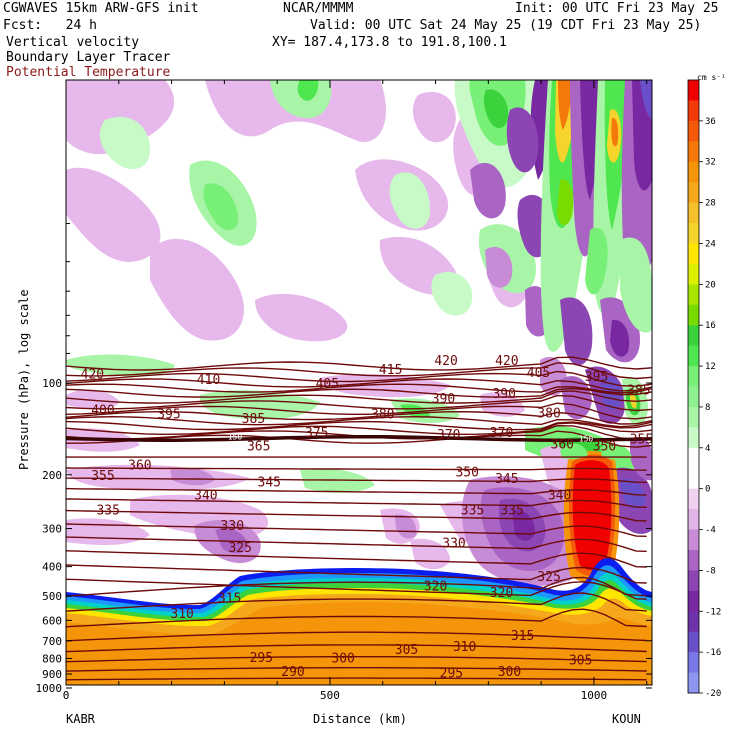  I want to click on svg-text: 390, so click(503, 394).